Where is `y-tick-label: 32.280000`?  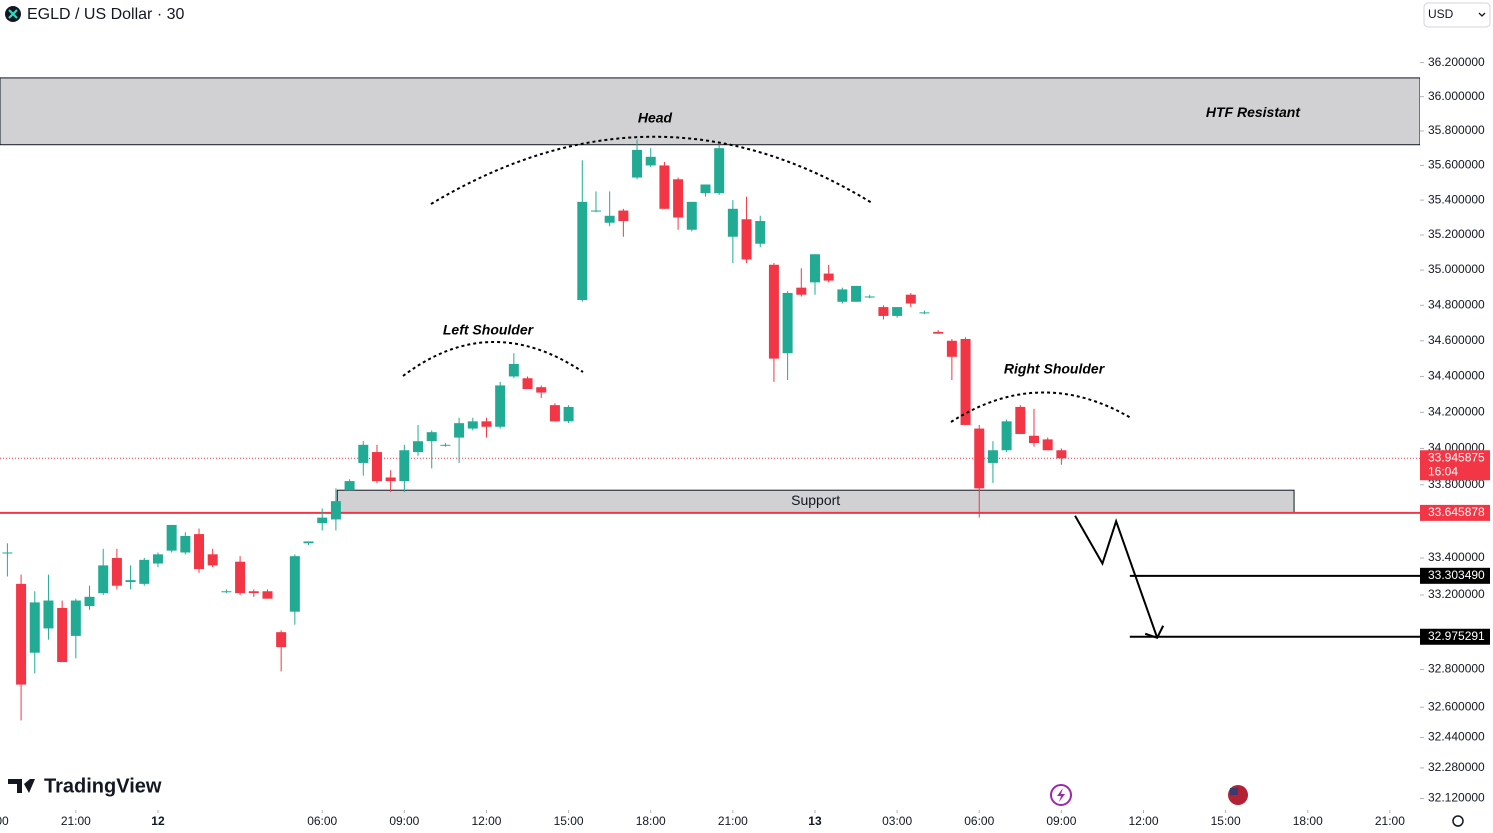 y-tick-label: 32.280000 is located at coordinates (1456, 767).